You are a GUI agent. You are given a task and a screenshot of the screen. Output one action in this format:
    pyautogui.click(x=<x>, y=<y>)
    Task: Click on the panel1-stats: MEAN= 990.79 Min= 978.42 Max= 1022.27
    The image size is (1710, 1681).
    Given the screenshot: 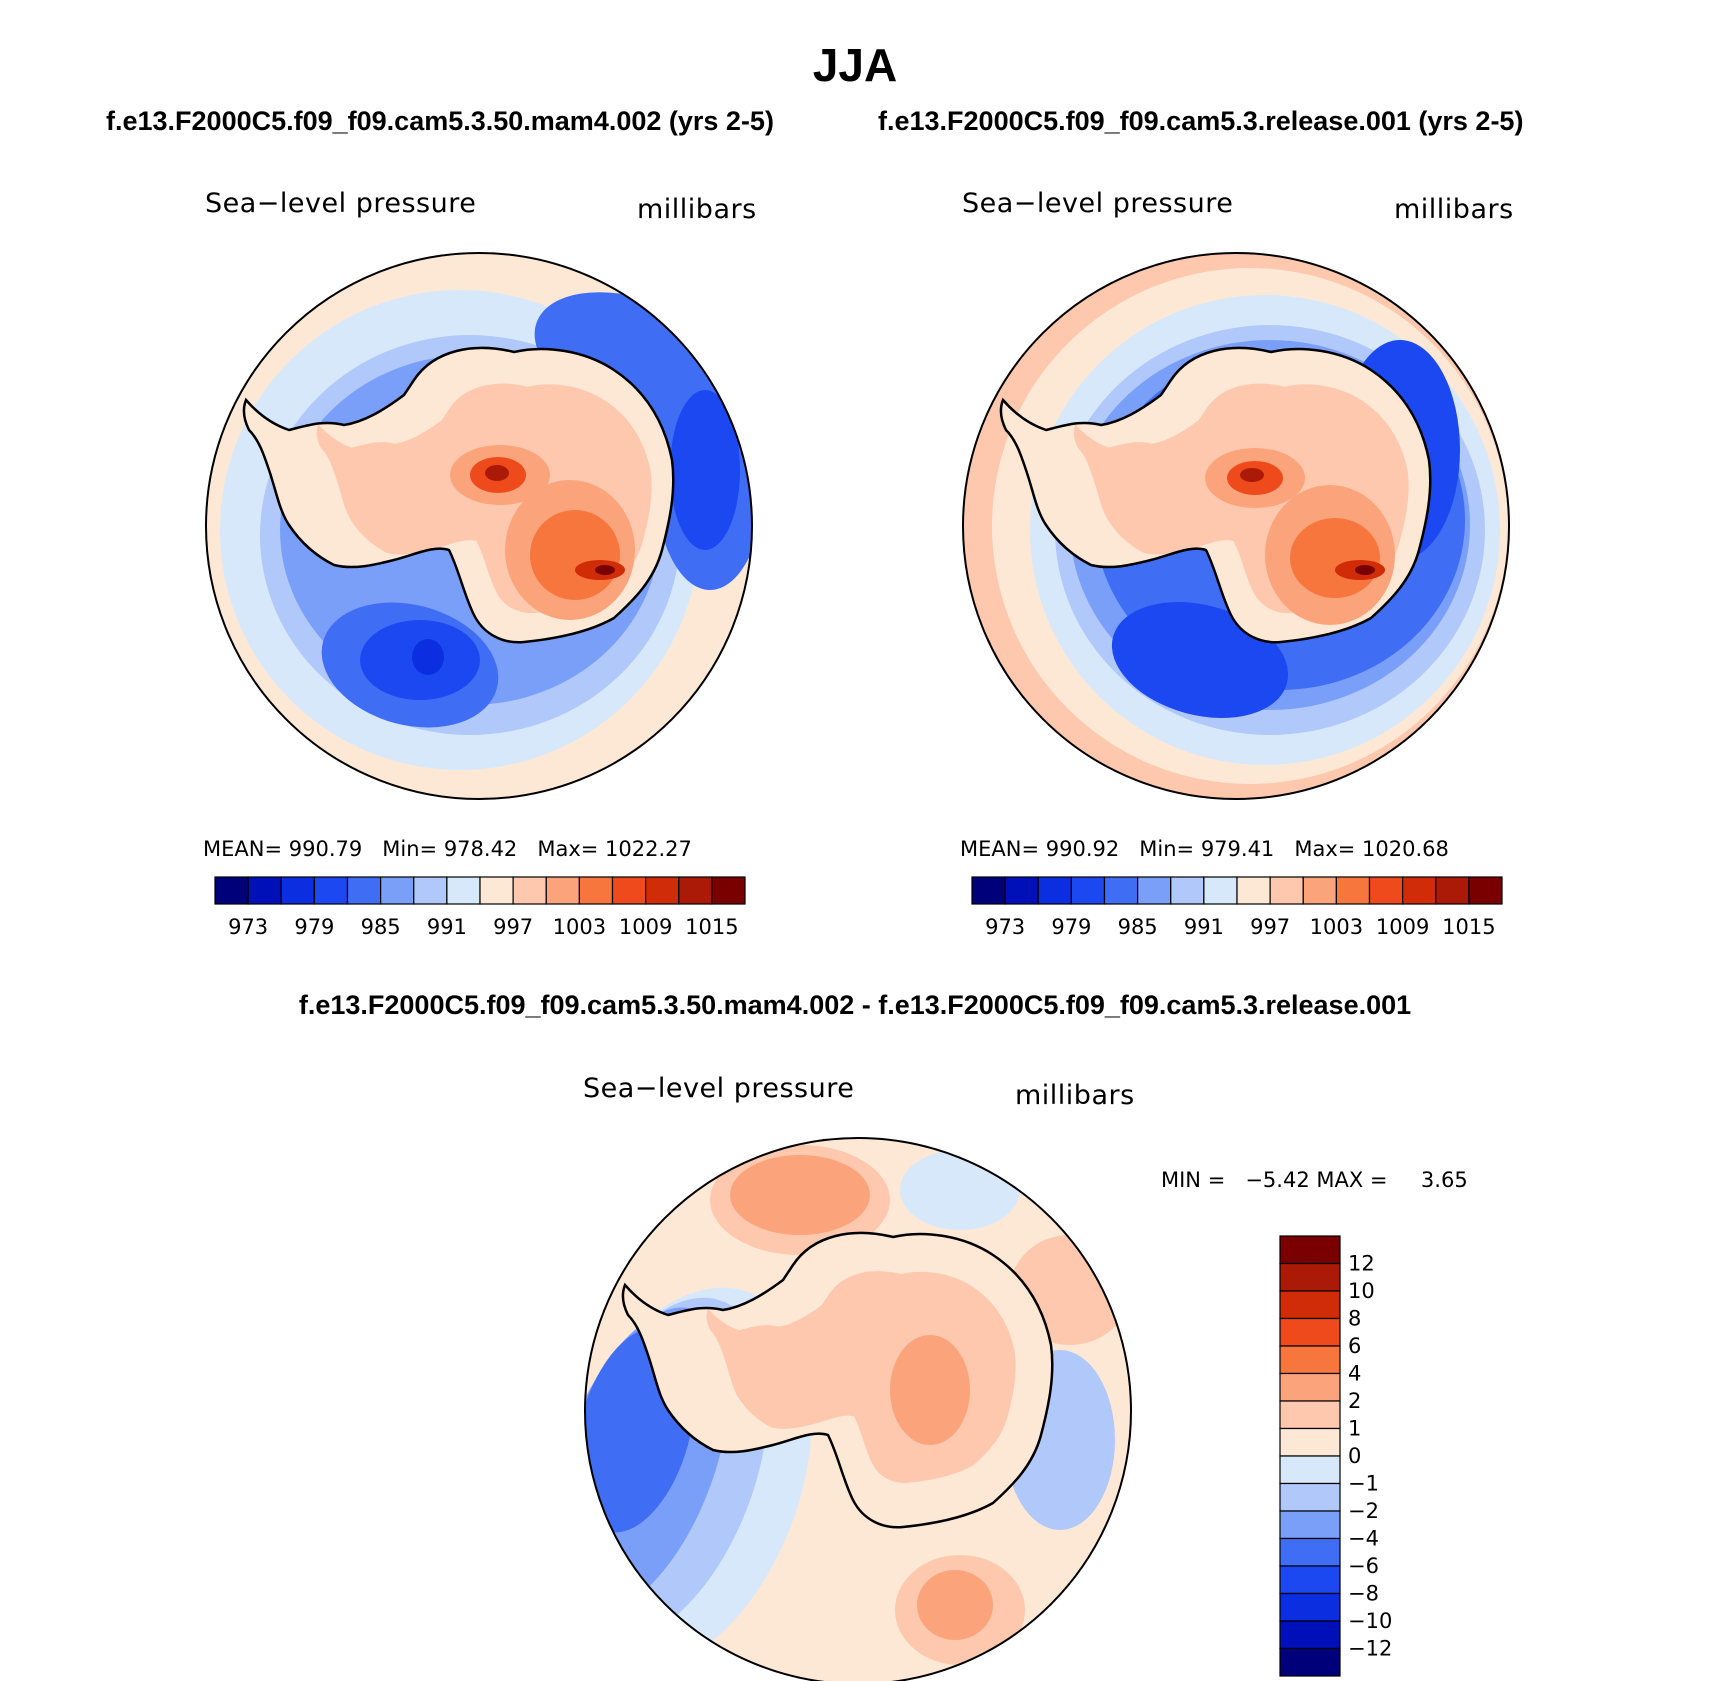 What is the action you would take?
    pyautogui.click(x=447, y=849)
    